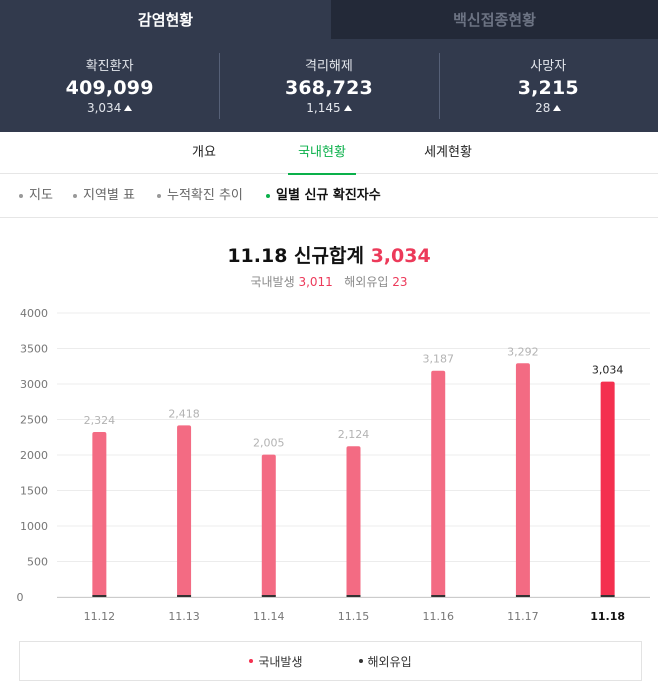 This screenshot has height=690, width=658. I want to click on bar-data-label: 2,418, so click(184, 413).